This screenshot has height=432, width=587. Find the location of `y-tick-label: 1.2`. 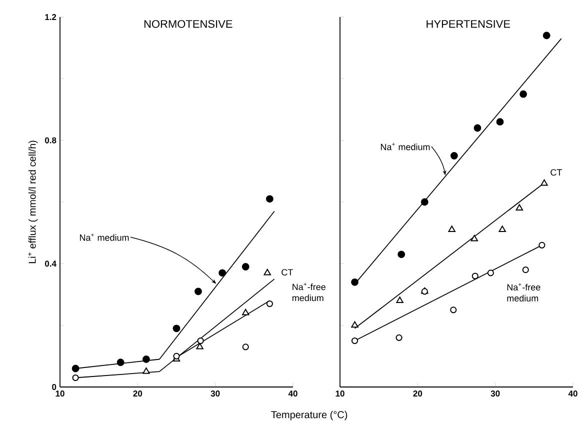

y-tick-label: 1.2 is located at coordinates (50, 17).